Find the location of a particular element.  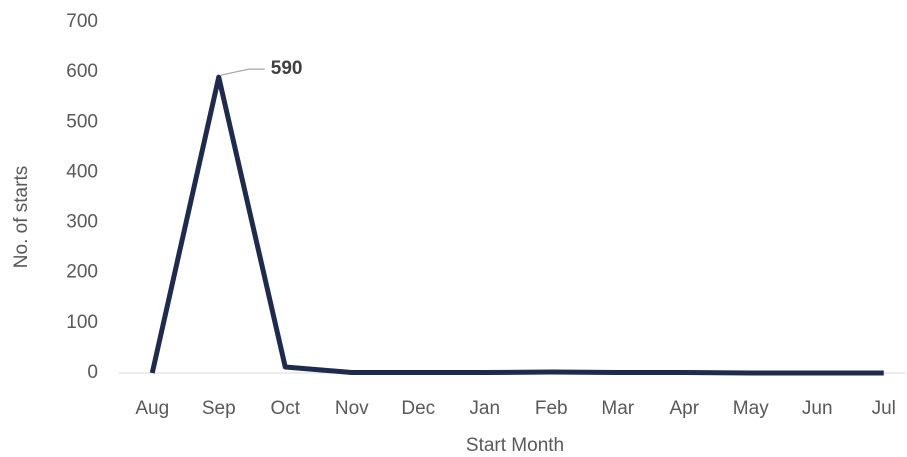

y-tick-label: 300 is located at coordinates (82, 222).